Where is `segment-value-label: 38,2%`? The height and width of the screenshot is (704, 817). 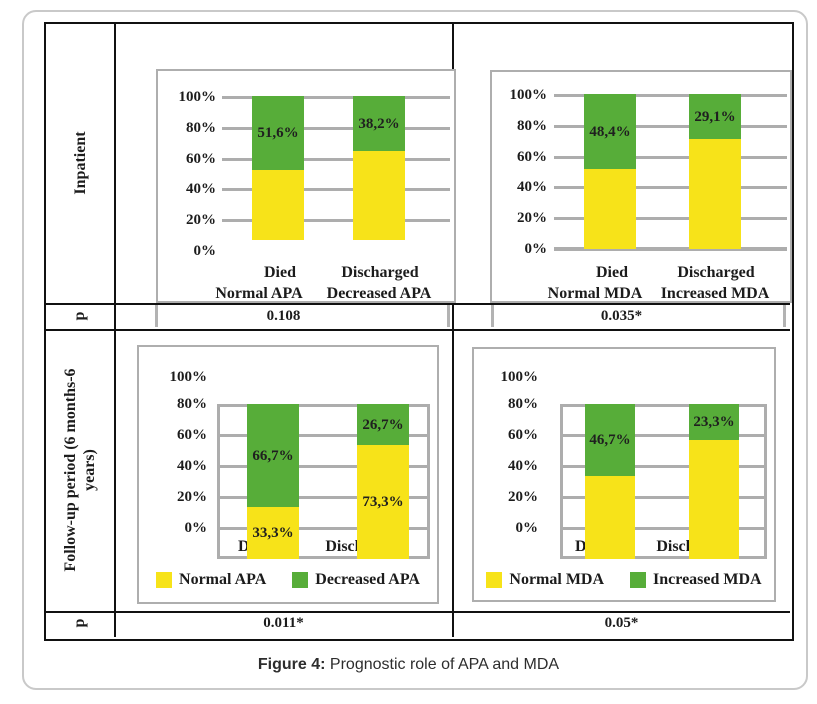
segment-value-label: 38,2% is located at coordinates (379, 123).